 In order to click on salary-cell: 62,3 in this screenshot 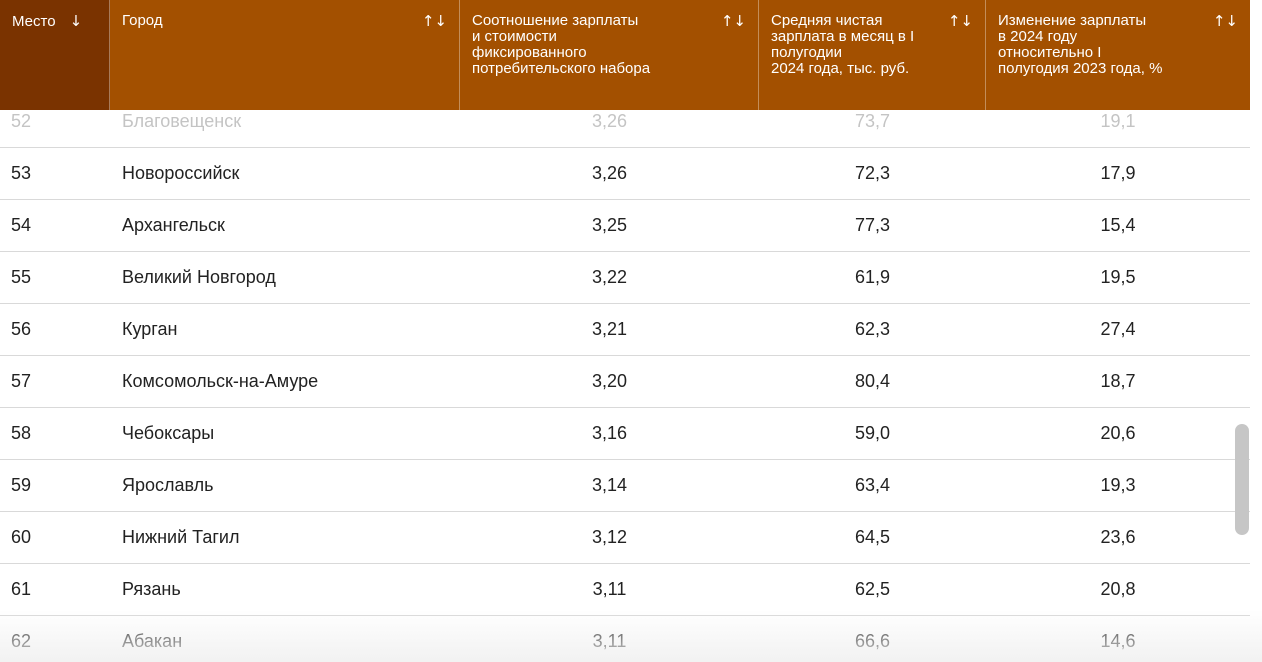, I will do `click(872, 329)`.